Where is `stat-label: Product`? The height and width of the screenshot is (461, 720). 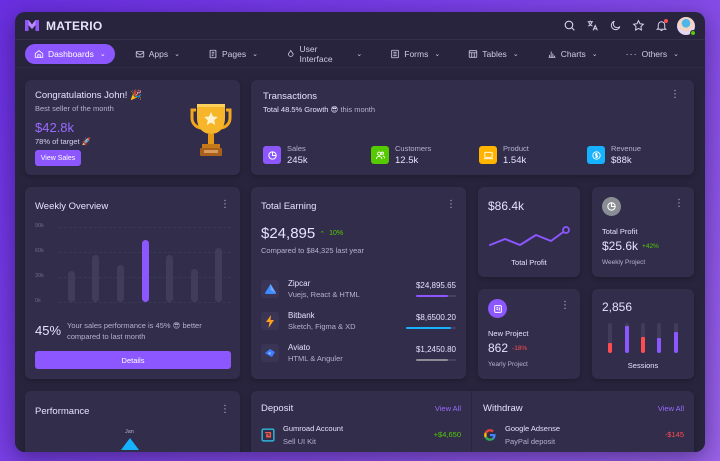
stat-label: Product is located at coordinates (516, 148).